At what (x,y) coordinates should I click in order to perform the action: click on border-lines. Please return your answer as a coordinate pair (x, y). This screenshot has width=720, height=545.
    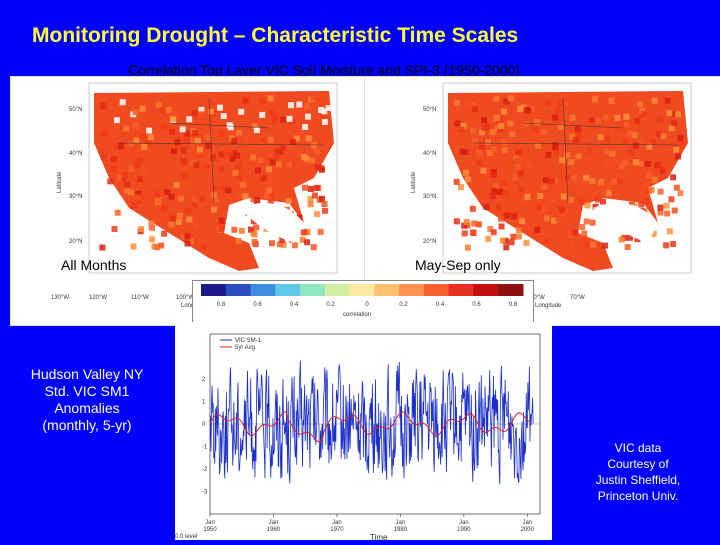
    Looking at the image, I should click on (575, 150).